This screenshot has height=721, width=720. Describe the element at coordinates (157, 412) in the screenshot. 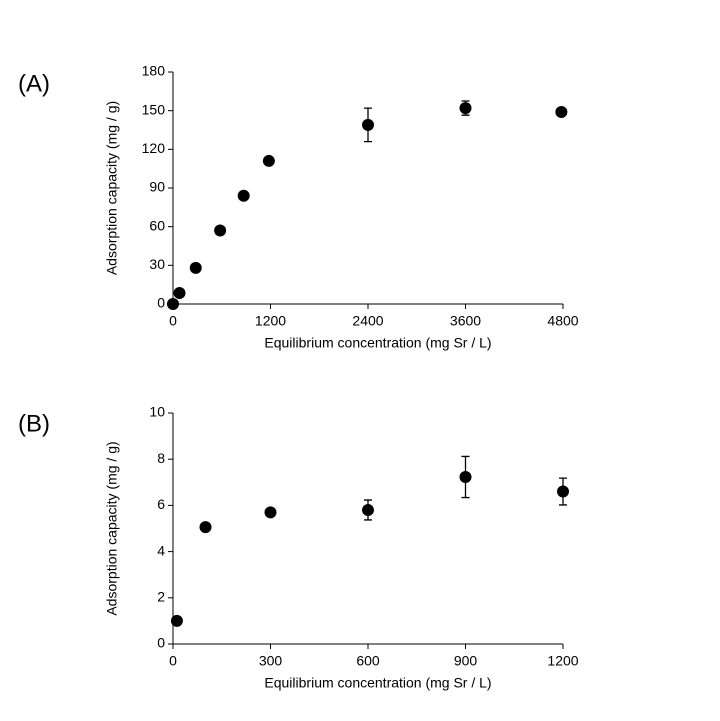

I see `y-tick-label: 10` at that location.